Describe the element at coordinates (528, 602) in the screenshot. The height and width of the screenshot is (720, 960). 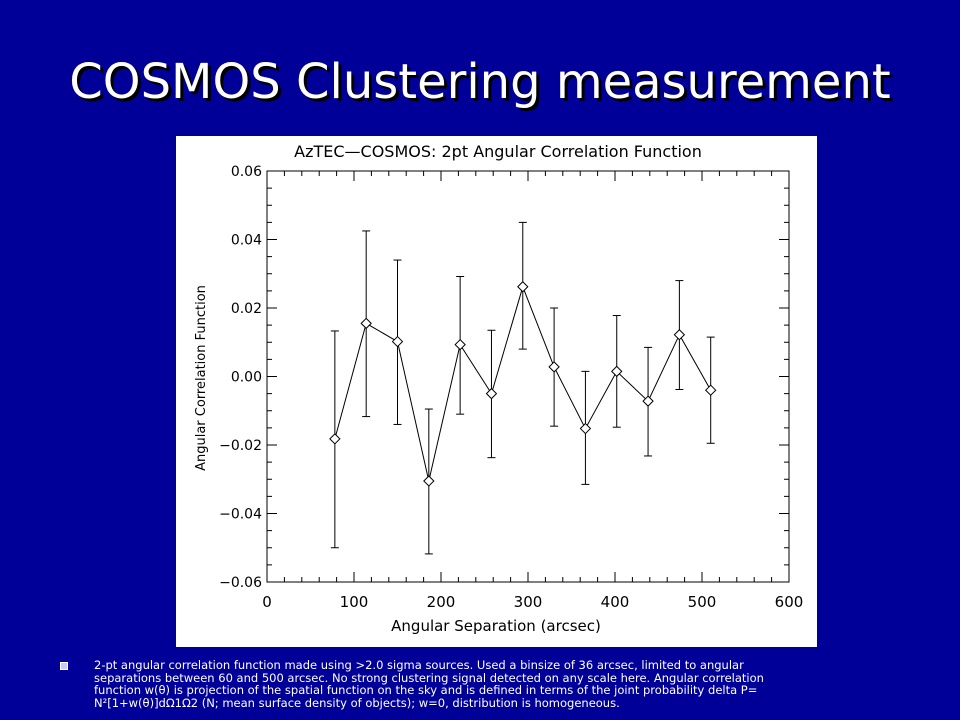
I see `x-tick-label: 300` at that location.